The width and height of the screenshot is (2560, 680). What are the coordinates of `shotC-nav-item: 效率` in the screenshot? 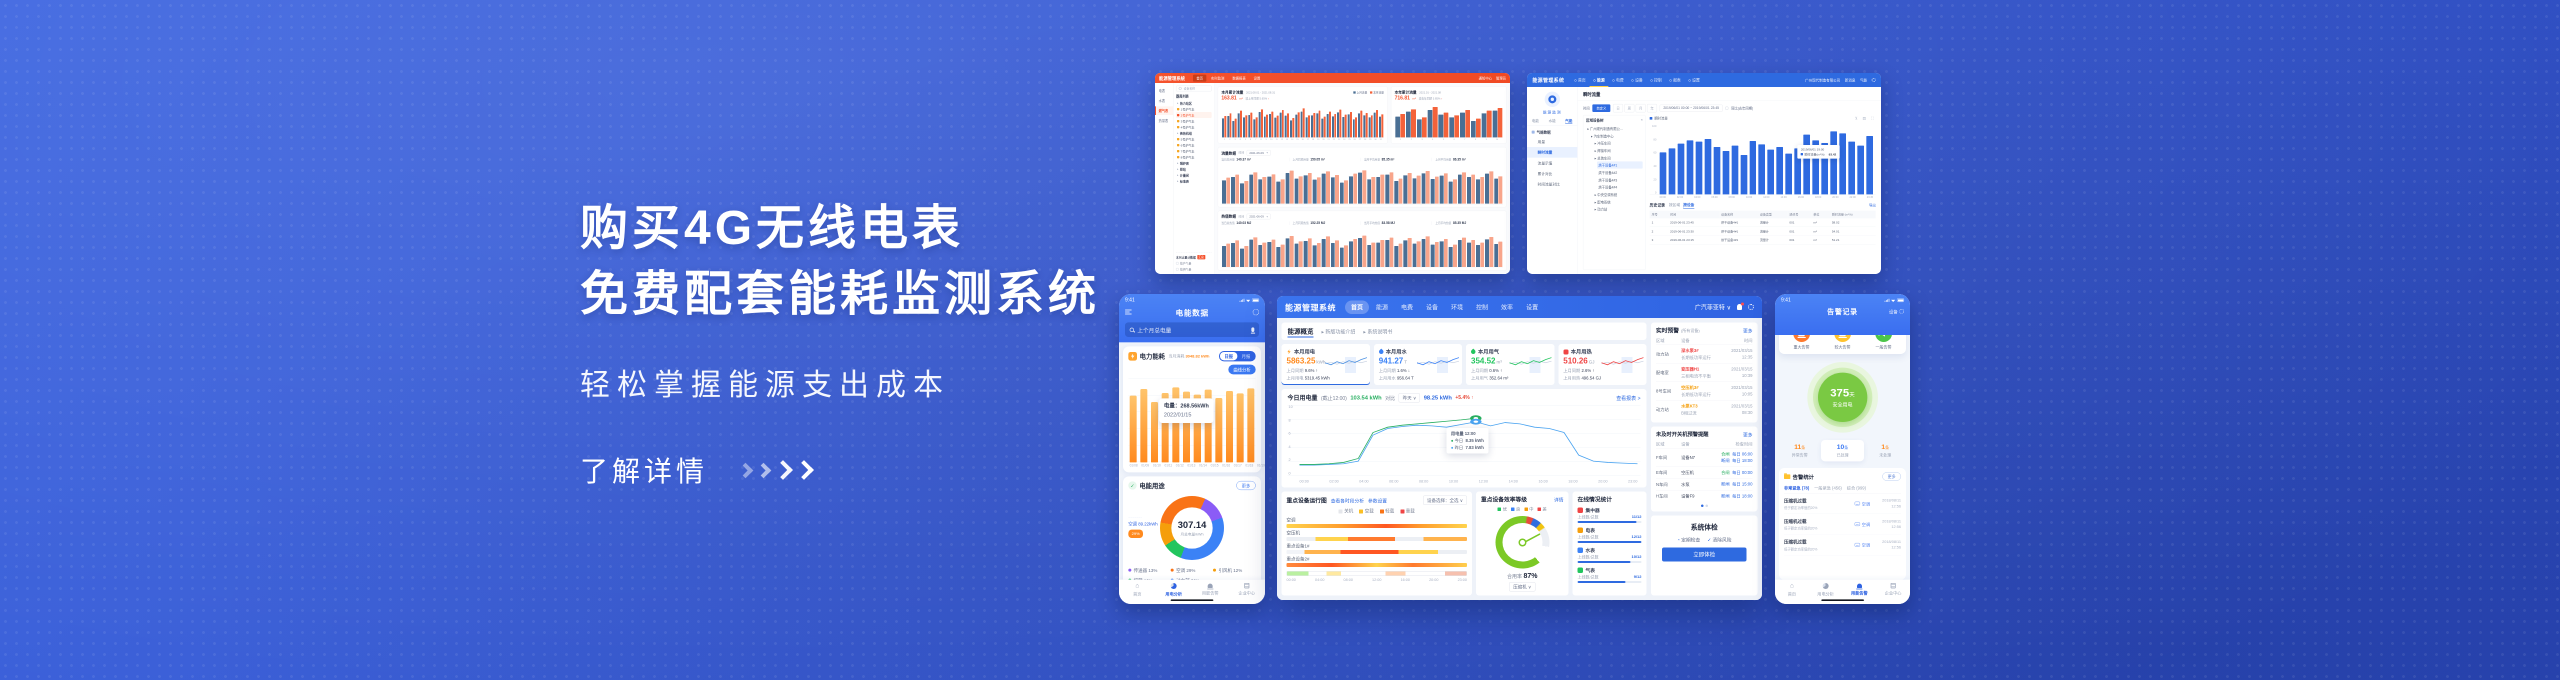 It's located at (1507, 307).